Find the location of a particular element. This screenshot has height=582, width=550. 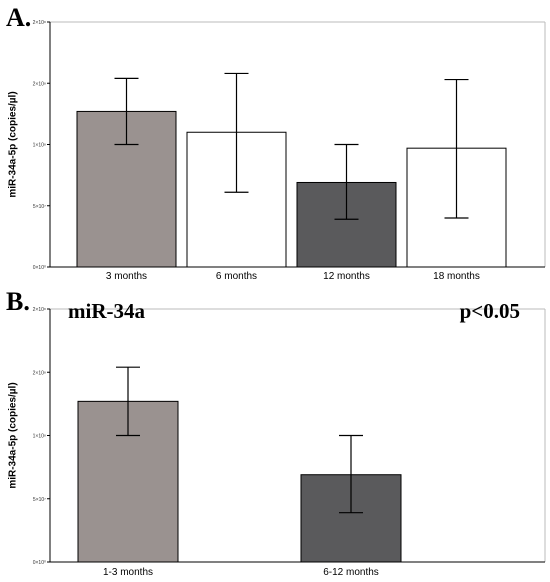

x-tick-label: 1-3 months is located at coordinates (128, 572).